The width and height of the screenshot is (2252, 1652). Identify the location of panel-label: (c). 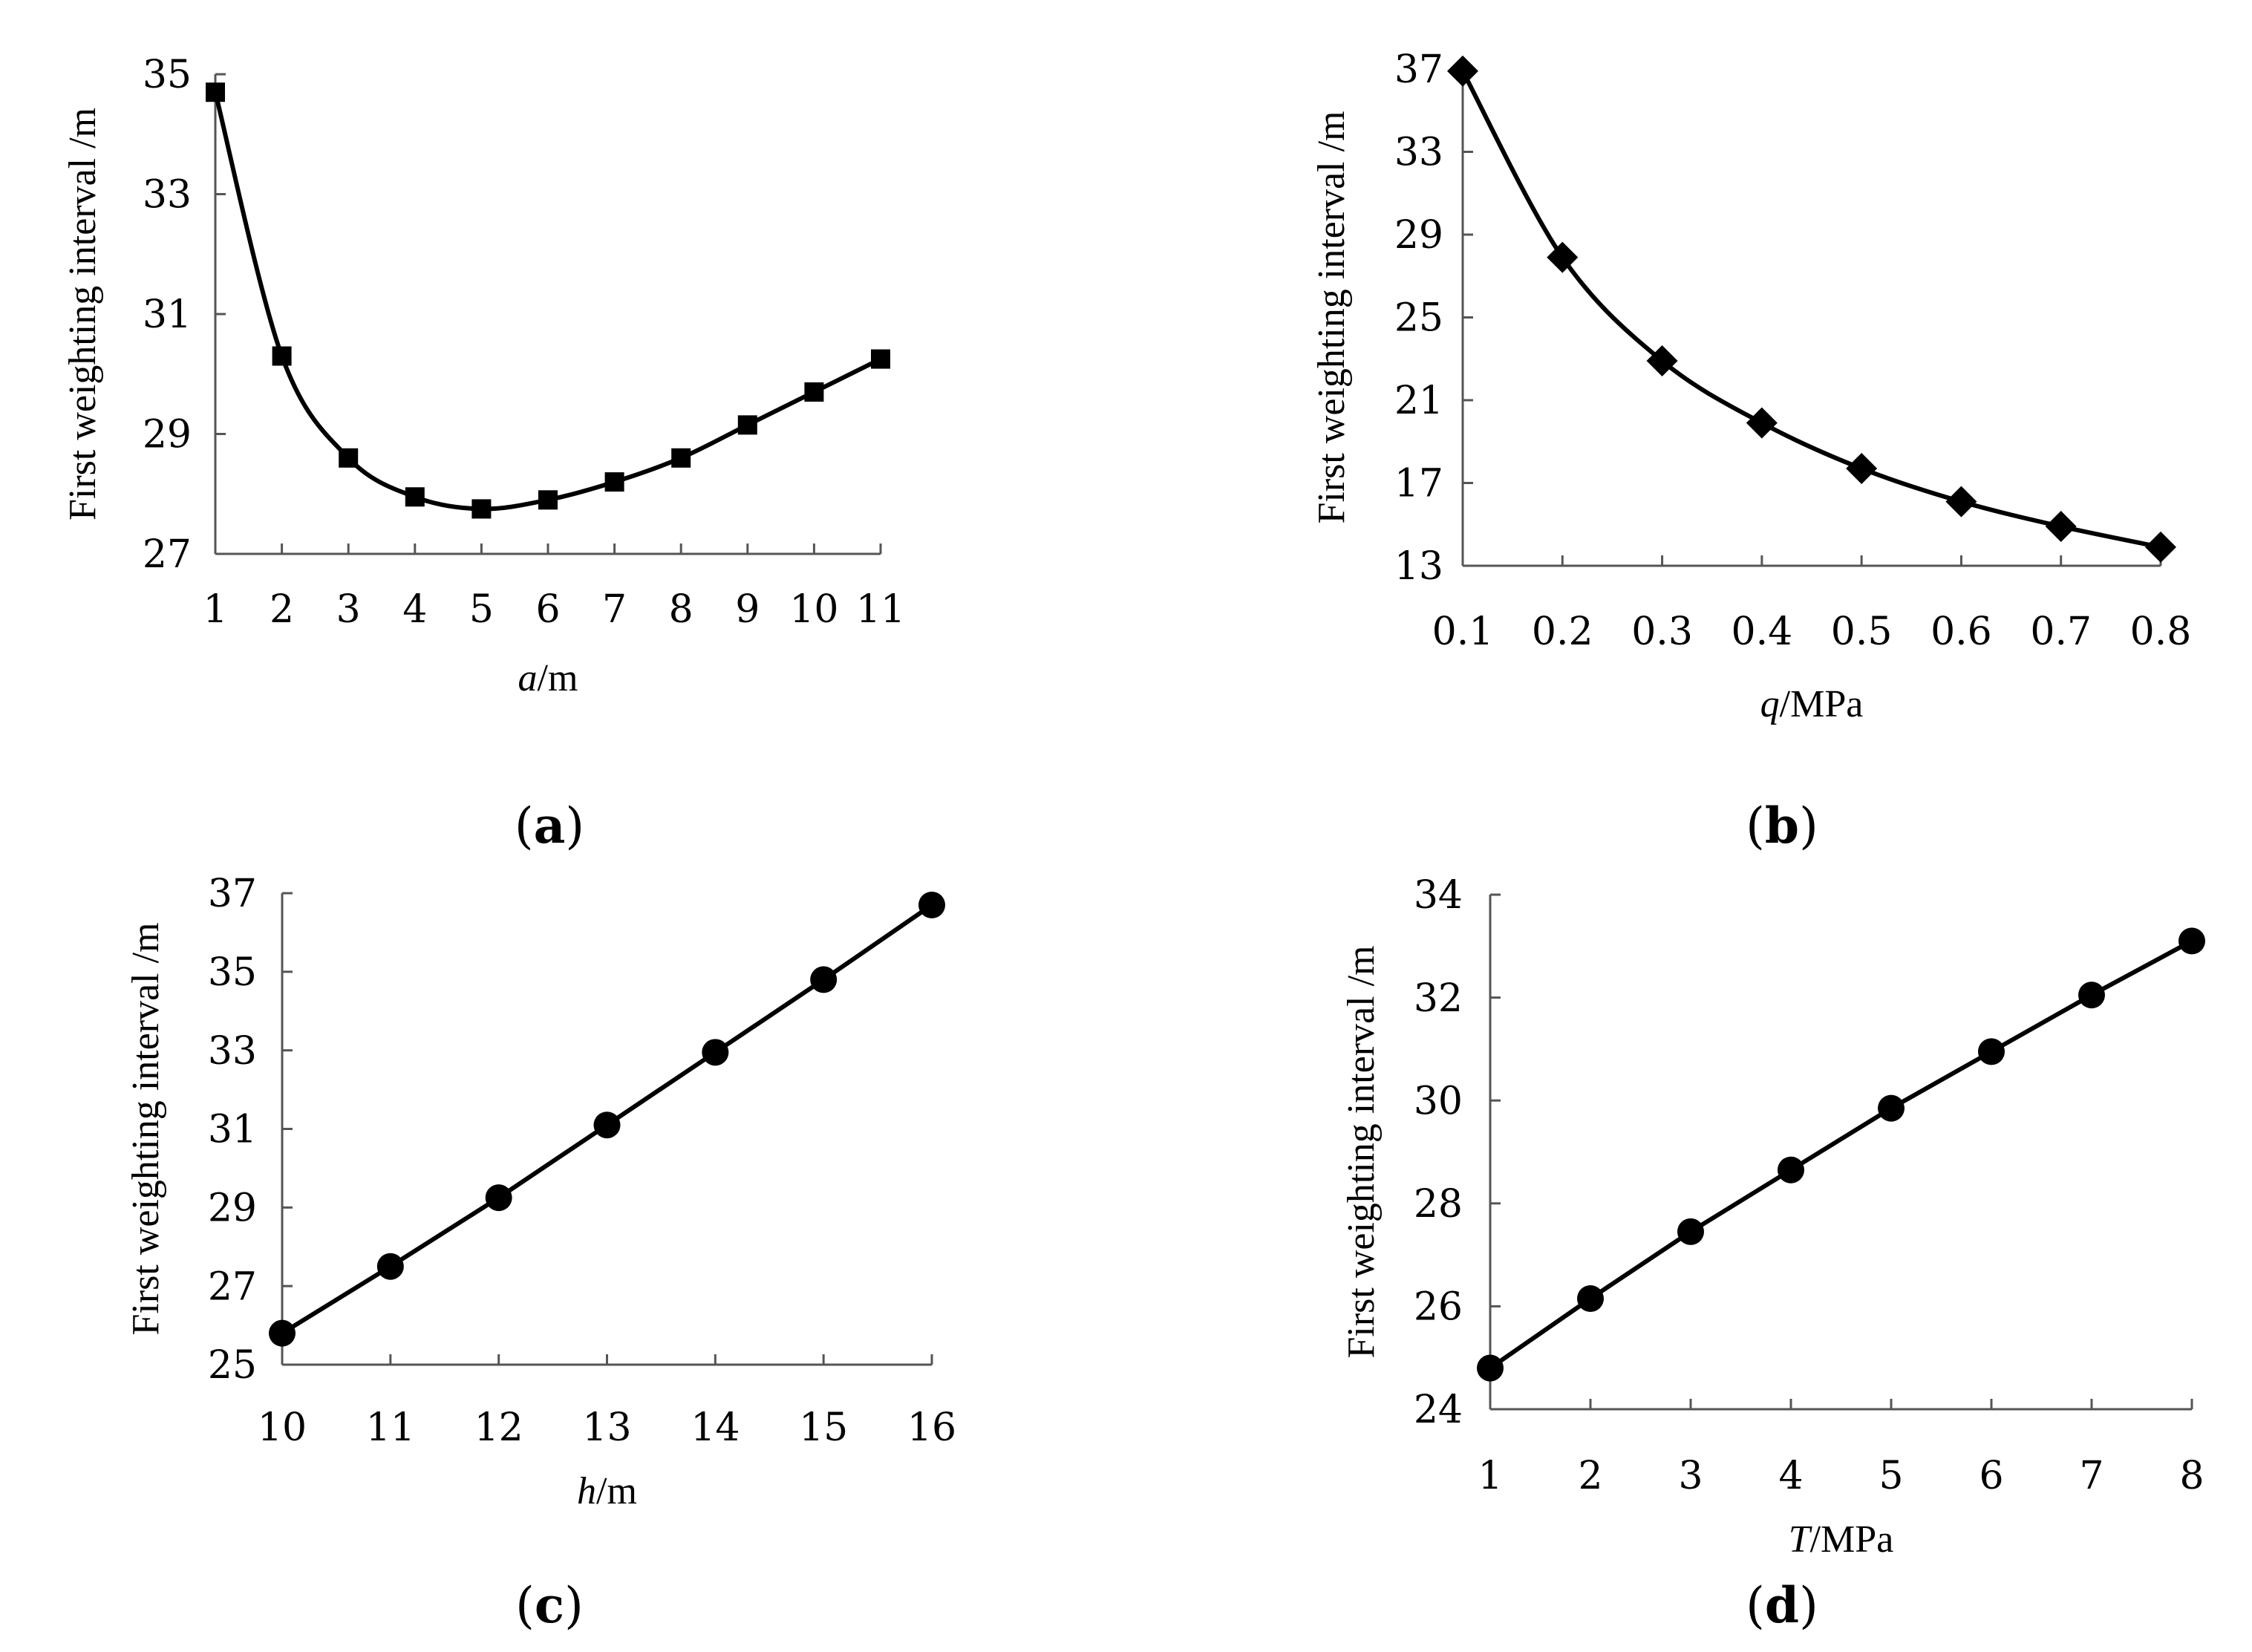
(549, 1605).